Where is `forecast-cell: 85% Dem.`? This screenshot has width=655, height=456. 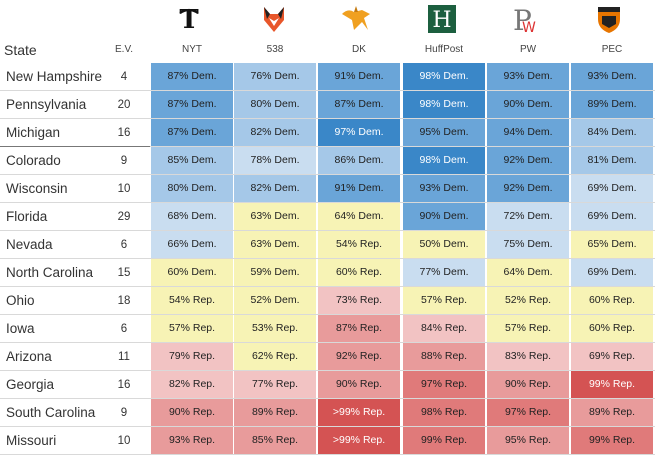 forecast-cell: 85% Dem. is located at coordinates (192, 160).